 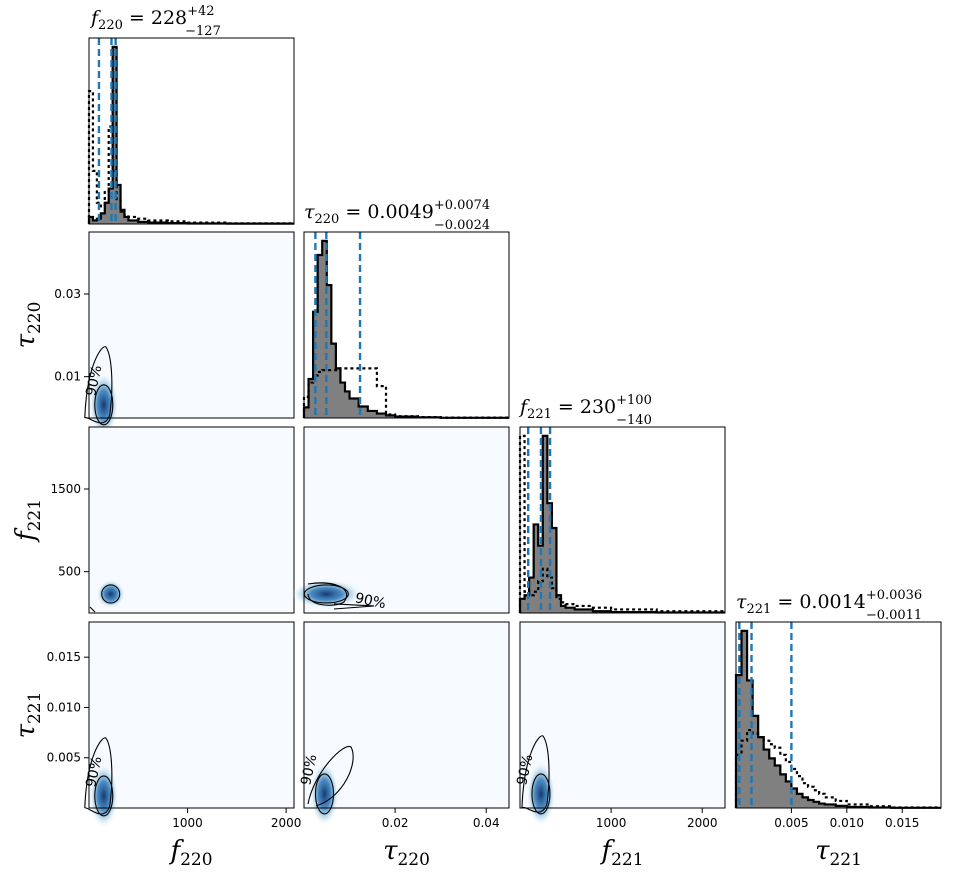 I want to click on title-median: 0.0014, so click(x=832, y=602).